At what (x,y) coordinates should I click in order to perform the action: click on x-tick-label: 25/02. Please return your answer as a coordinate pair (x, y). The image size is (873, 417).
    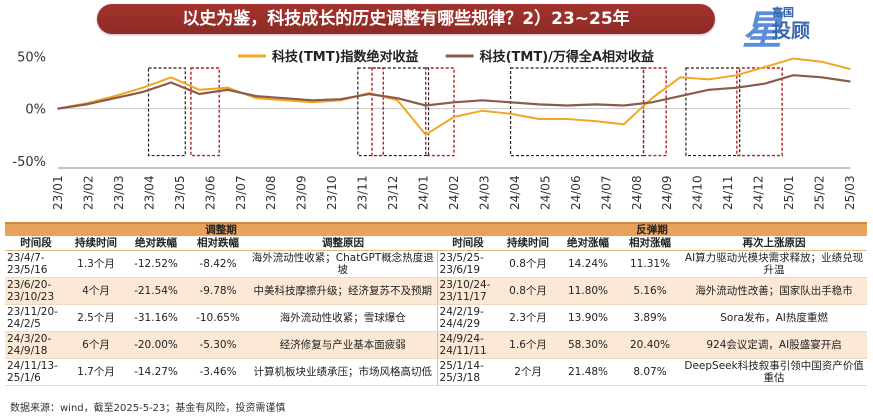
    Looking at the image, I should click on (820, 192).